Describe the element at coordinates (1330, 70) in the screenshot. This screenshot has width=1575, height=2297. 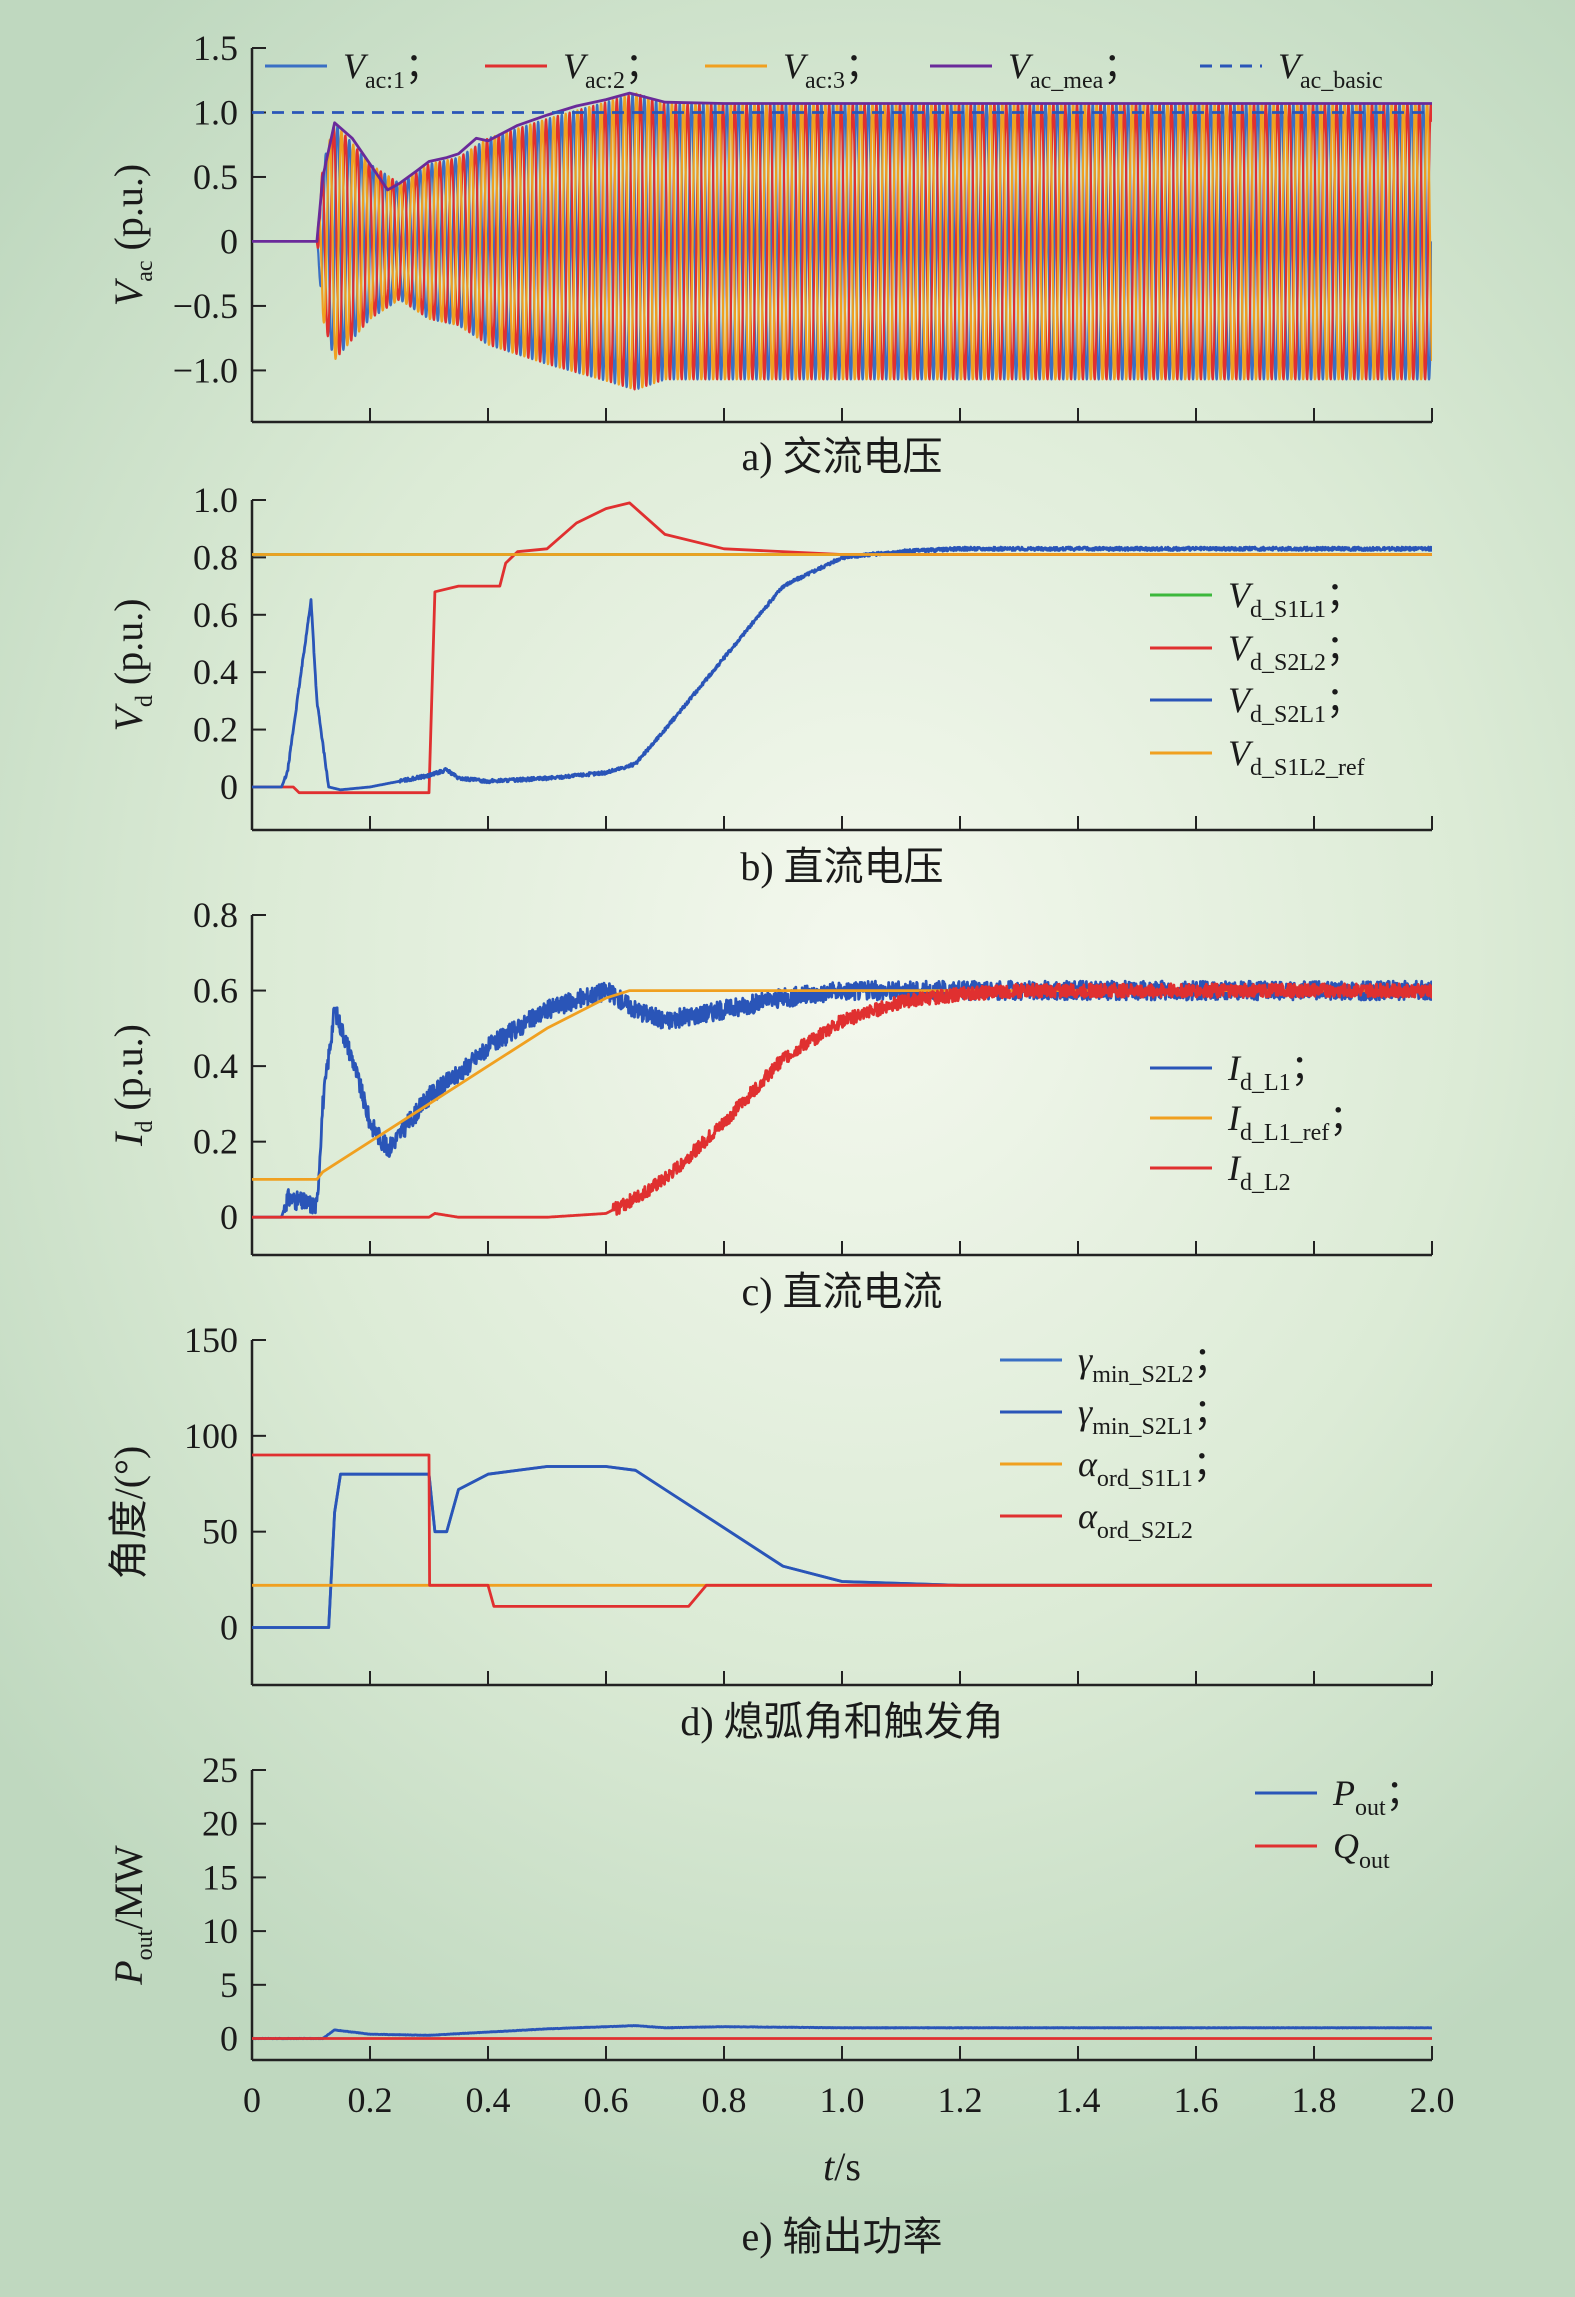
I see `legend-label: Vac_basic` at that location.